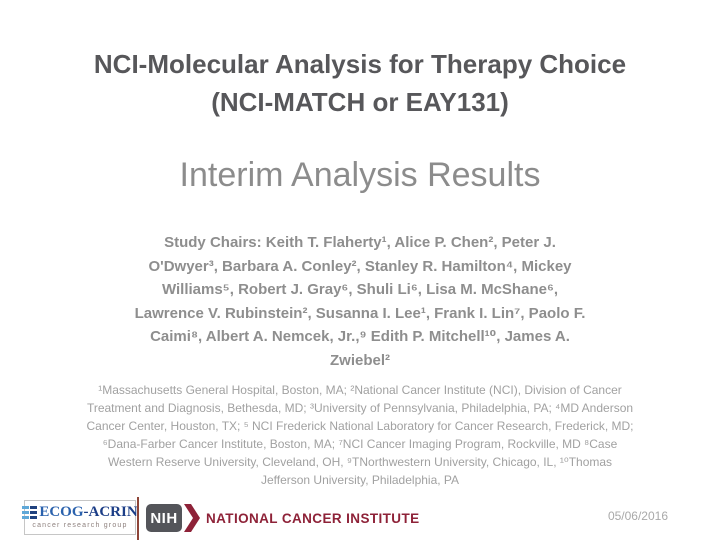  I want to click on slide-date: 05/06/2016, so click(637, 516).